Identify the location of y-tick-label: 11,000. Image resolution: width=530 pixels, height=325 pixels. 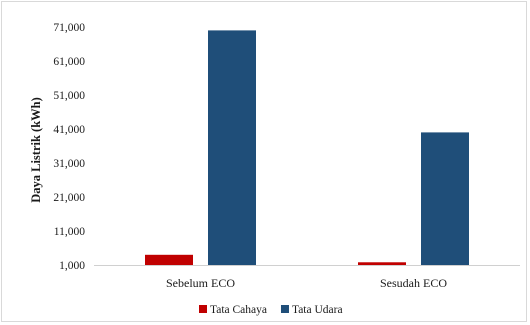
(69, 232).